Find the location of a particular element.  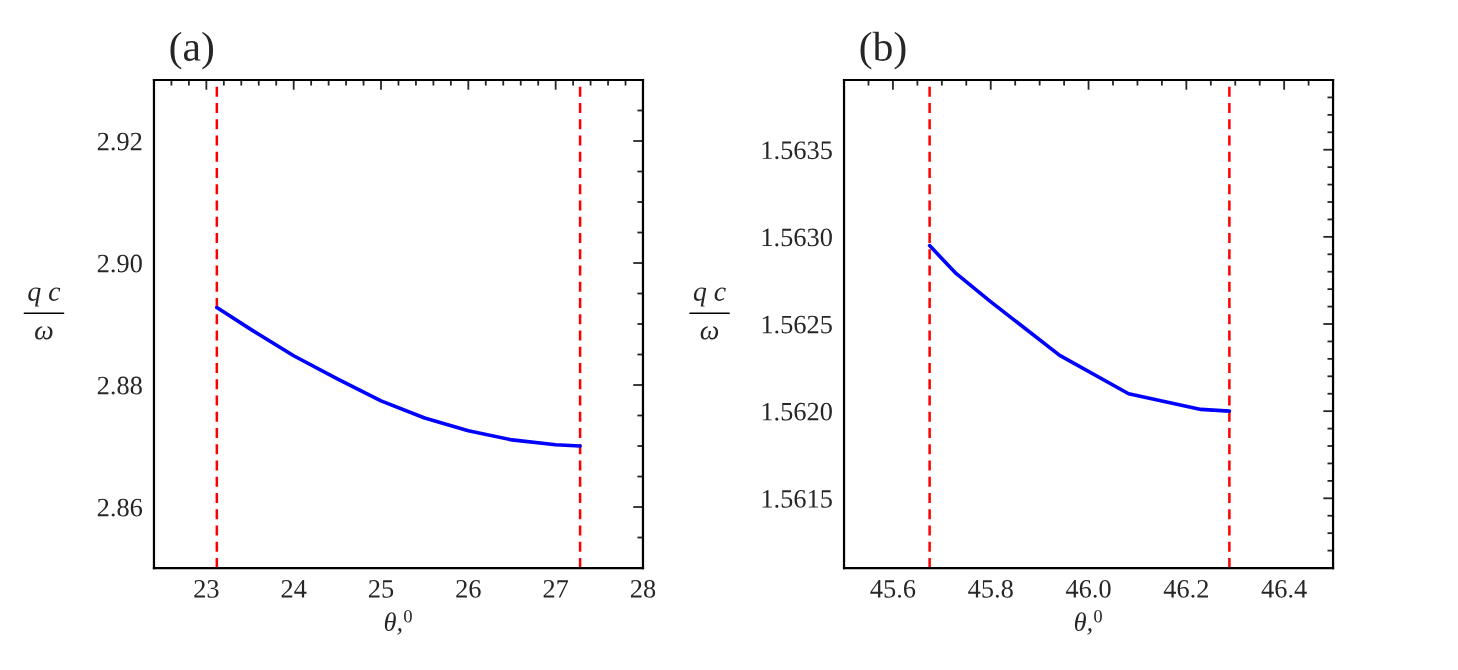

y-tick-label: 2.86 is located at coordinates (120, 507).